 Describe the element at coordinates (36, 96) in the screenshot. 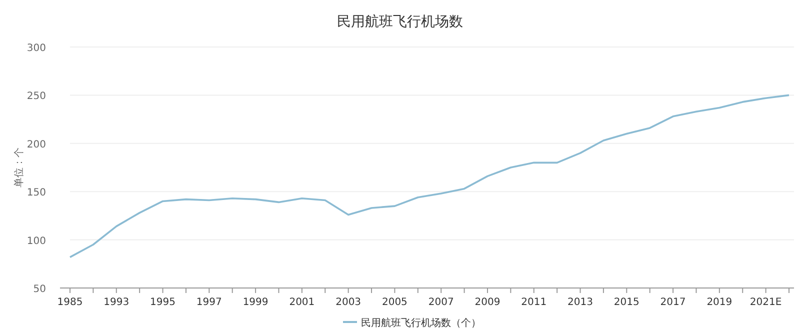

I see `y-tick-label: 250` at that location.